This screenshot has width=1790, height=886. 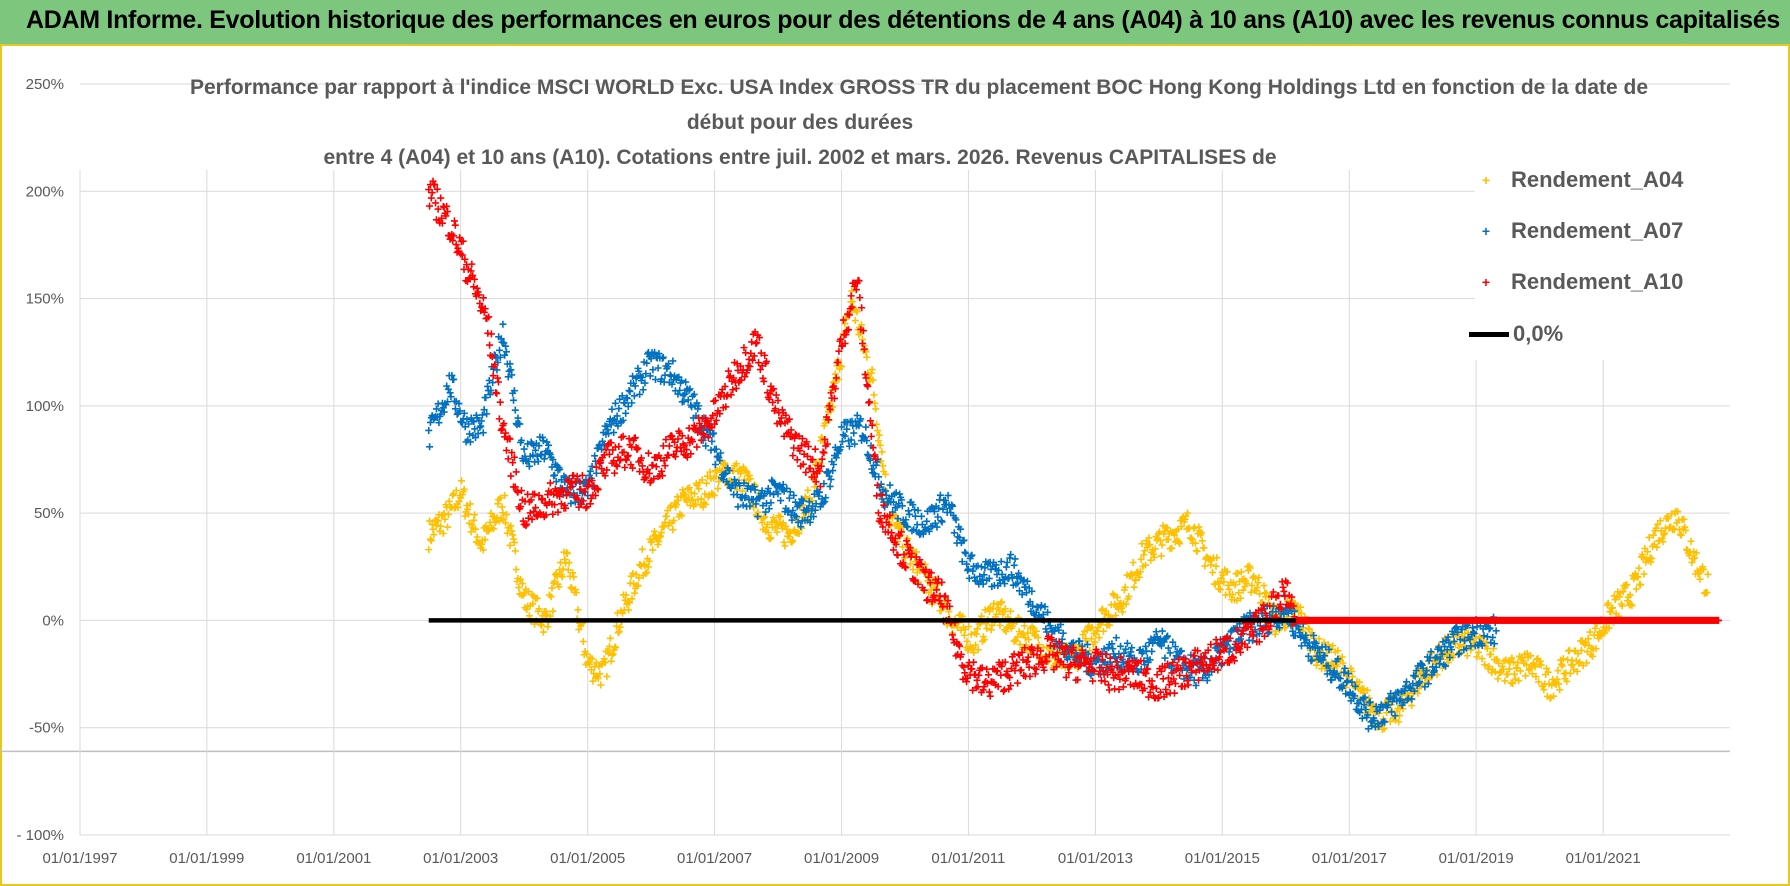 I want to click on x-tick-label: 01/01/2017, so click(x=1349, y=858).